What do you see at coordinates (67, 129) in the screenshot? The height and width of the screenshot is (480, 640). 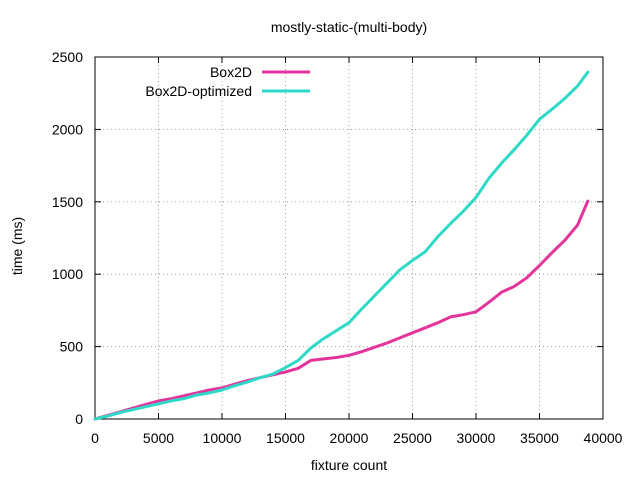 I see `y-tick-label: 2000` at bounding box center [67, 129].